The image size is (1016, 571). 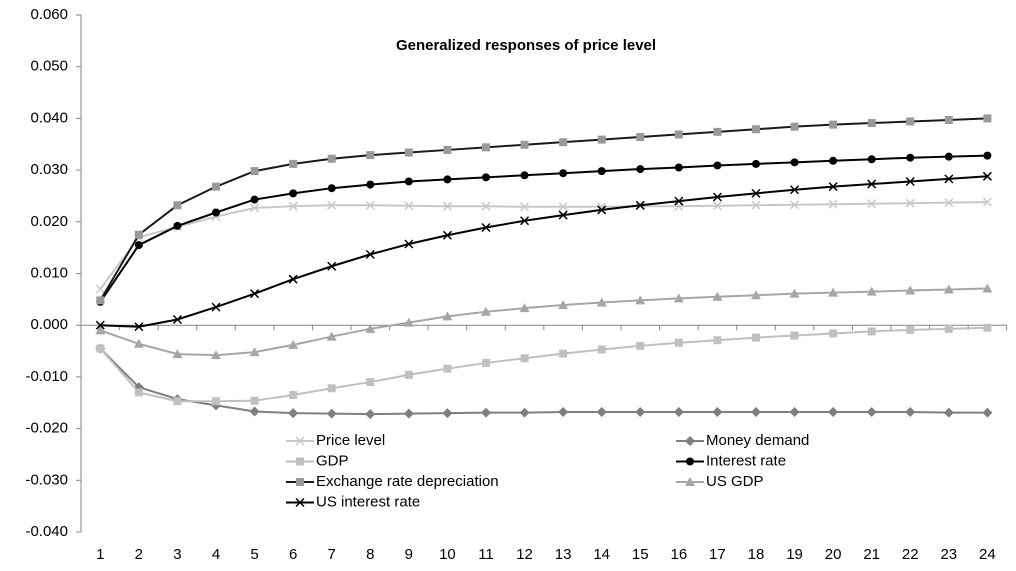 What do you see at coordinates (756, 554) in the screenshot?
I see `x-tick-label: 18` at bounding box center [756, 554].